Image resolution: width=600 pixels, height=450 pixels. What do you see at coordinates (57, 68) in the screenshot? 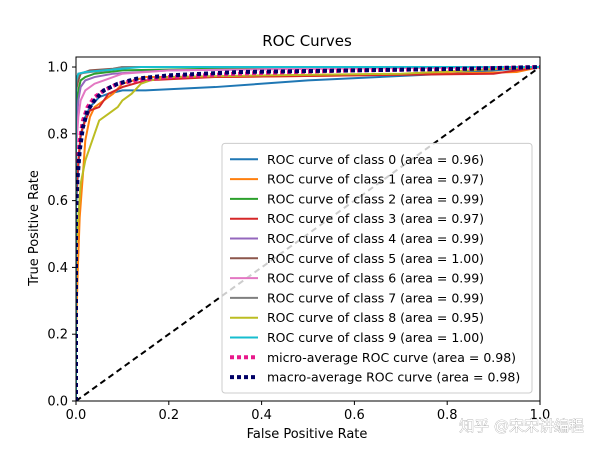
I see `y-tick-label: 1.0` at bounding box center [57, 68].